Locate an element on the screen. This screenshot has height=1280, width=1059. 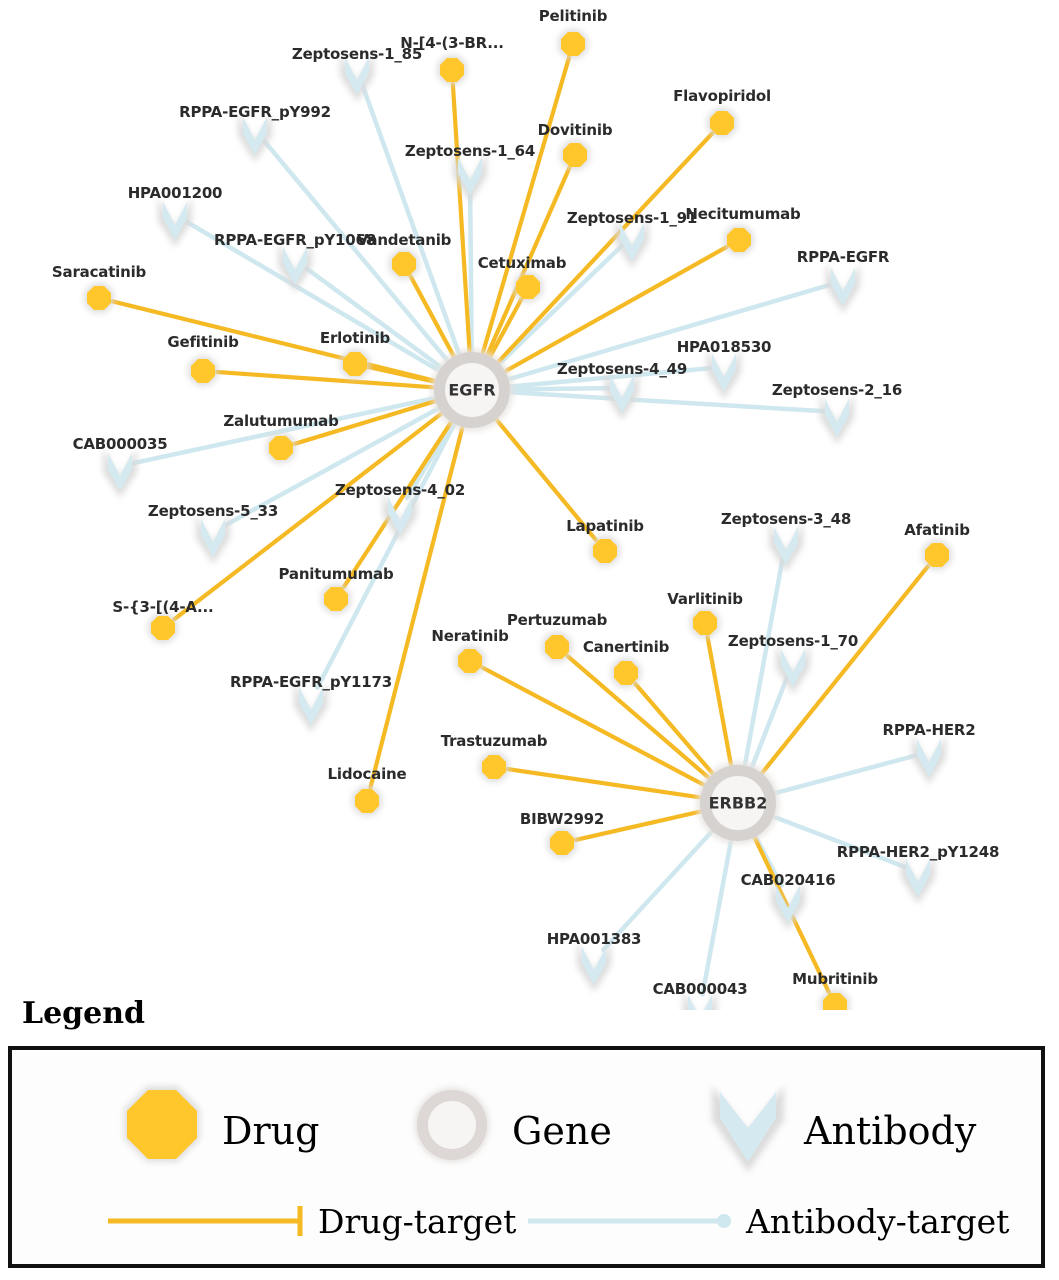
drug-node-label: Afatinib is located at coordinates (937, 530).